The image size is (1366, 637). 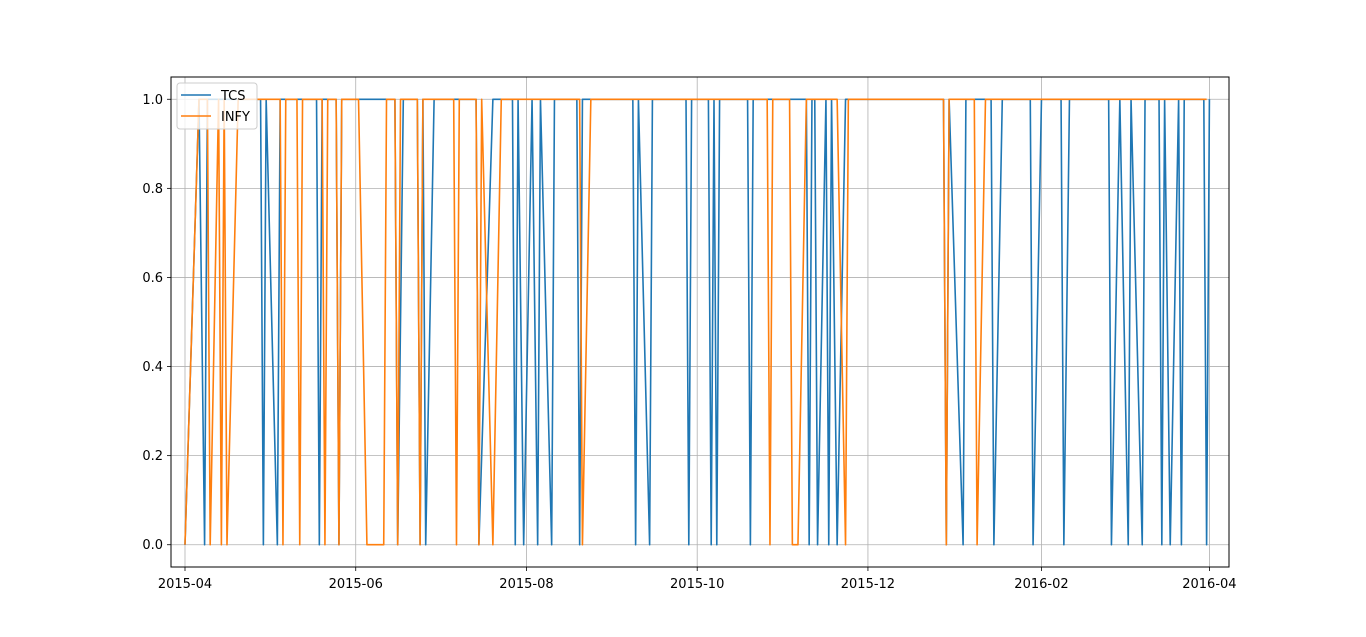 What do you see at coordinates (217, 106) in the screenshot?
I see `legend: TCS INFY` at bounding box center [217, 106].